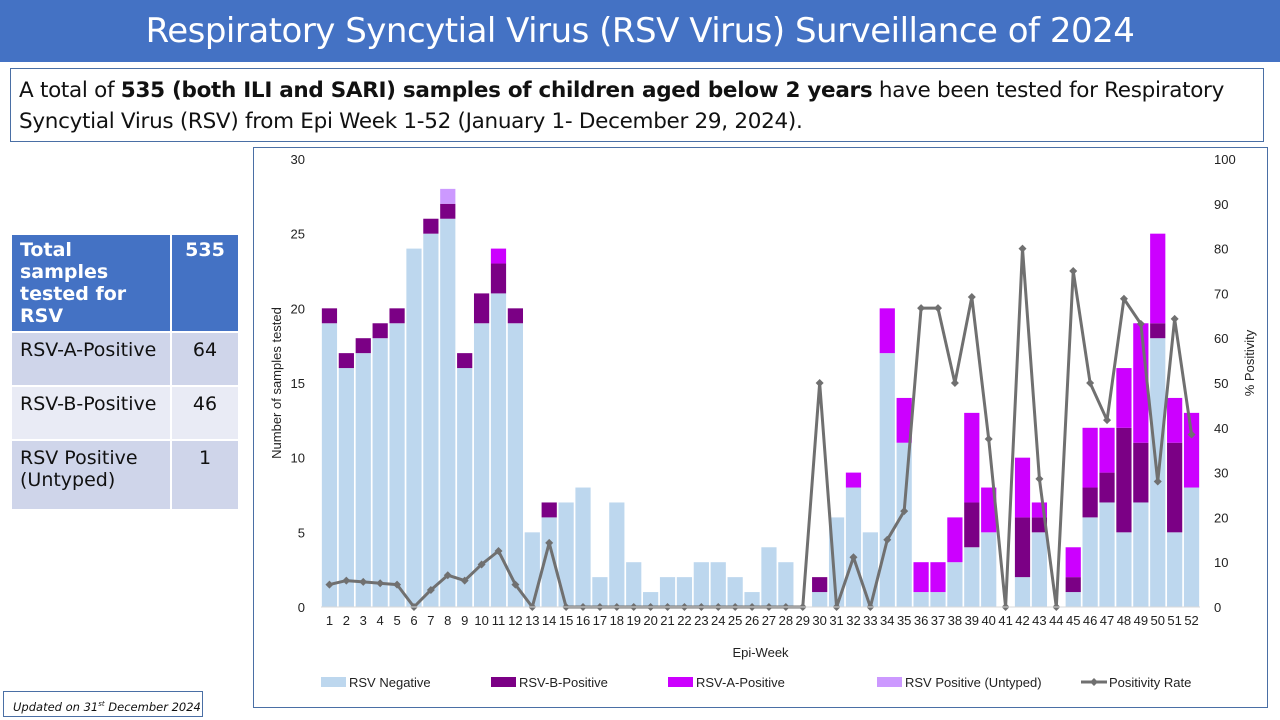  What do you see at coordinates (1221, 338) in the screenshot?
I see `y2-tick-label: 60` at bounding box center [1221, 338].